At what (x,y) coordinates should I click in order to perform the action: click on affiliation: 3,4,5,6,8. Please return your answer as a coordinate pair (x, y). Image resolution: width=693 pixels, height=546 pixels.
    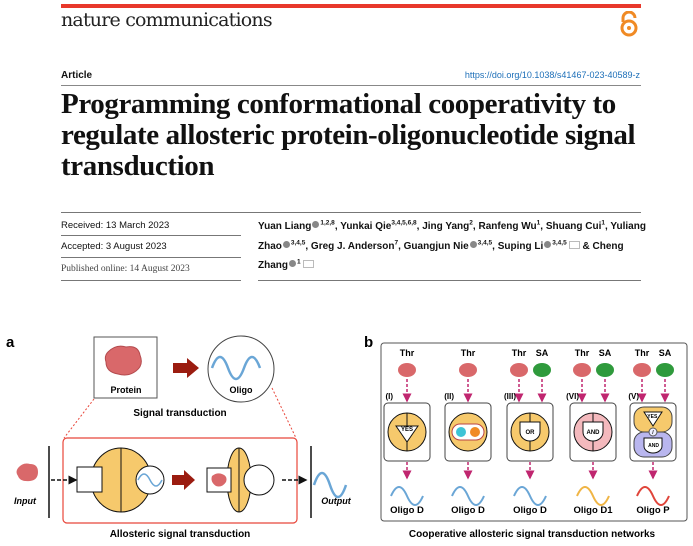
    Looking at the image, I should click on (404, 223).